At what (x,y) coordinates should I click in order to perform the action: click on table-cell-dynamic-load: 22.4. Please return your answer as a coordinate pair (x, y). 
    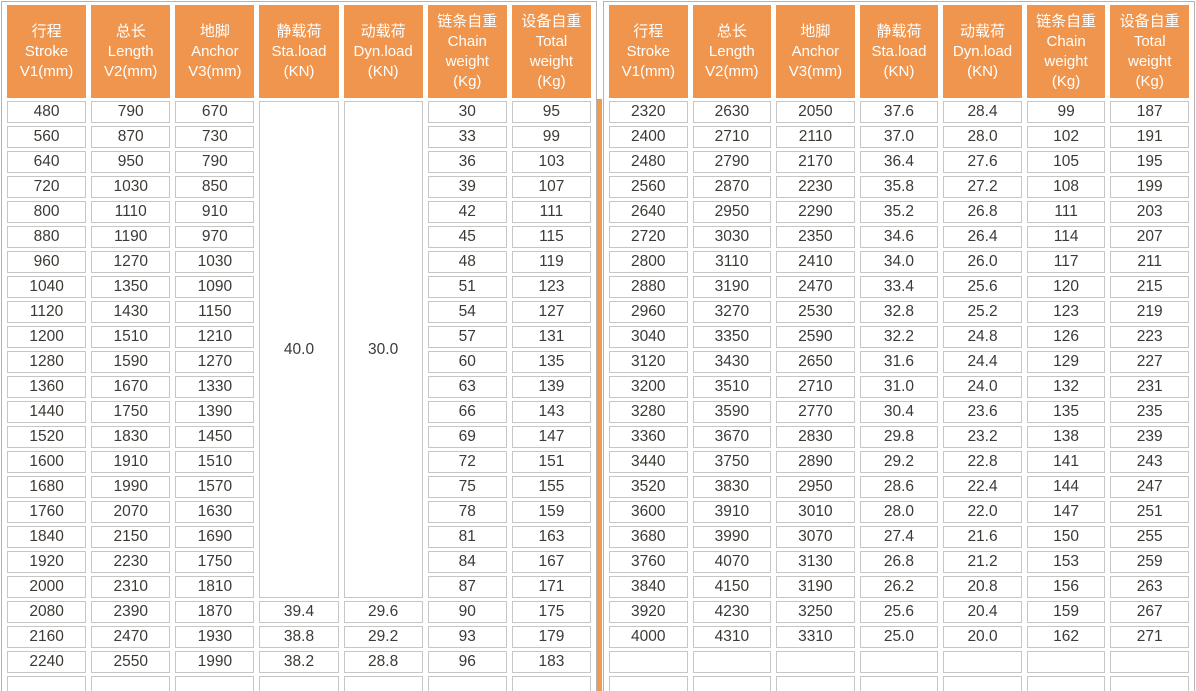
    Looking at the image, I should click on (982, 487).